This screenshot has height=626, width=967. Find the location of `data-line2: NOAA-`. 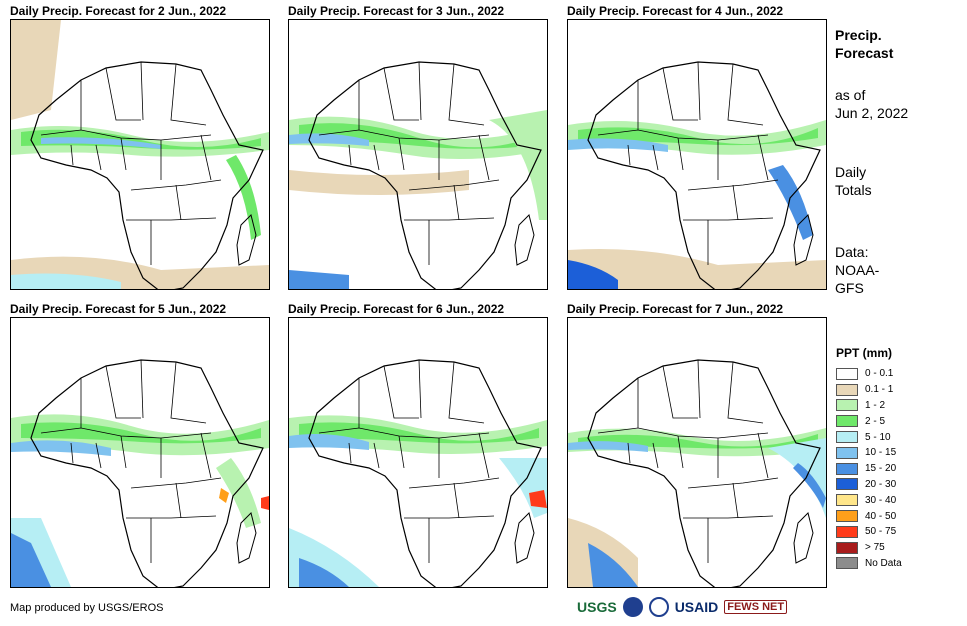

data-line2: NOAA- is located at coordinates (857, 270).